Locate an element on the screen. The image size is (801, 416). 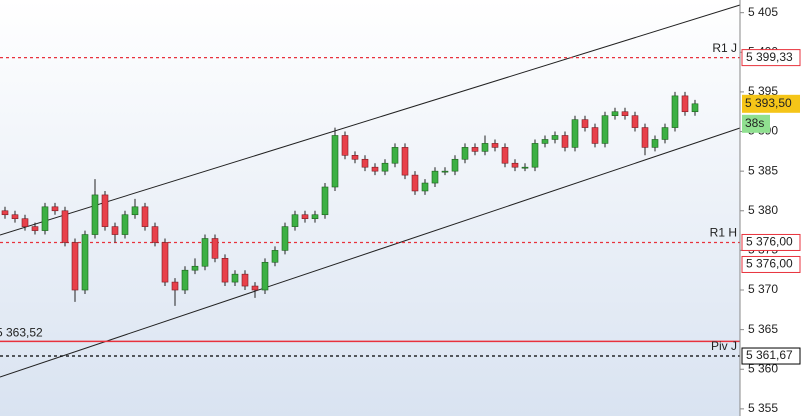
y-tick-label: 5 405 is located at coordinates (763, 12).